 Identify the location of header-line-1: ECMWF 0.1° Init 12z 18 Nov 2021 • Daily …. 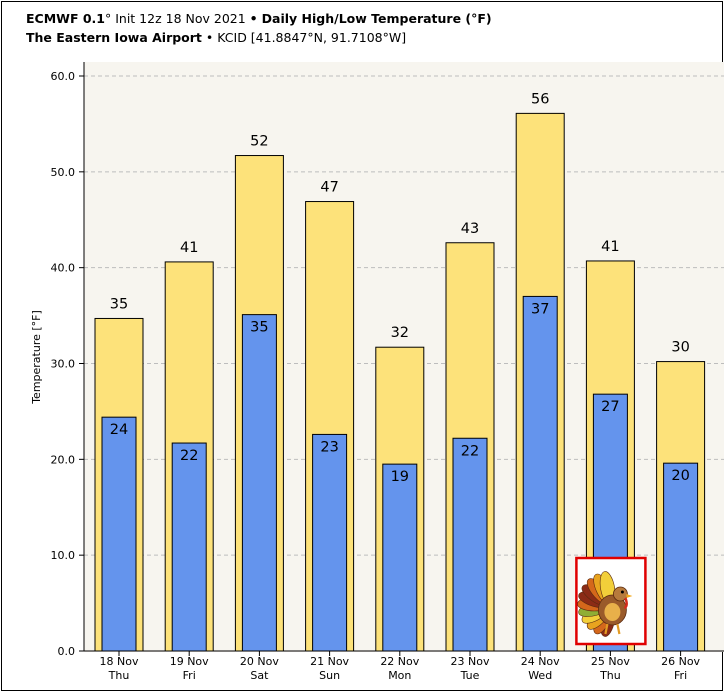
(259, 18).